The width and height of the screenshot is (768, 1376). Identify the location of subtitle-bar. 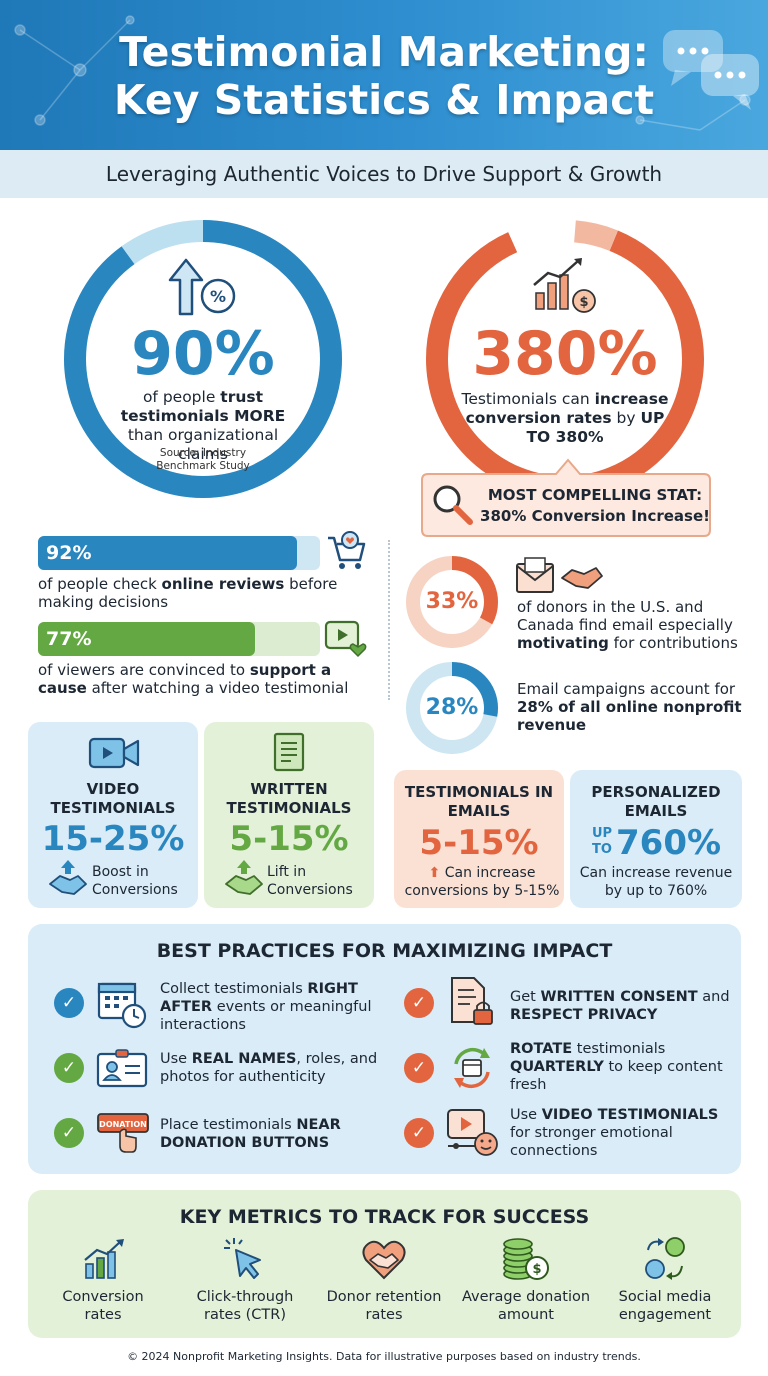
(384, 174).